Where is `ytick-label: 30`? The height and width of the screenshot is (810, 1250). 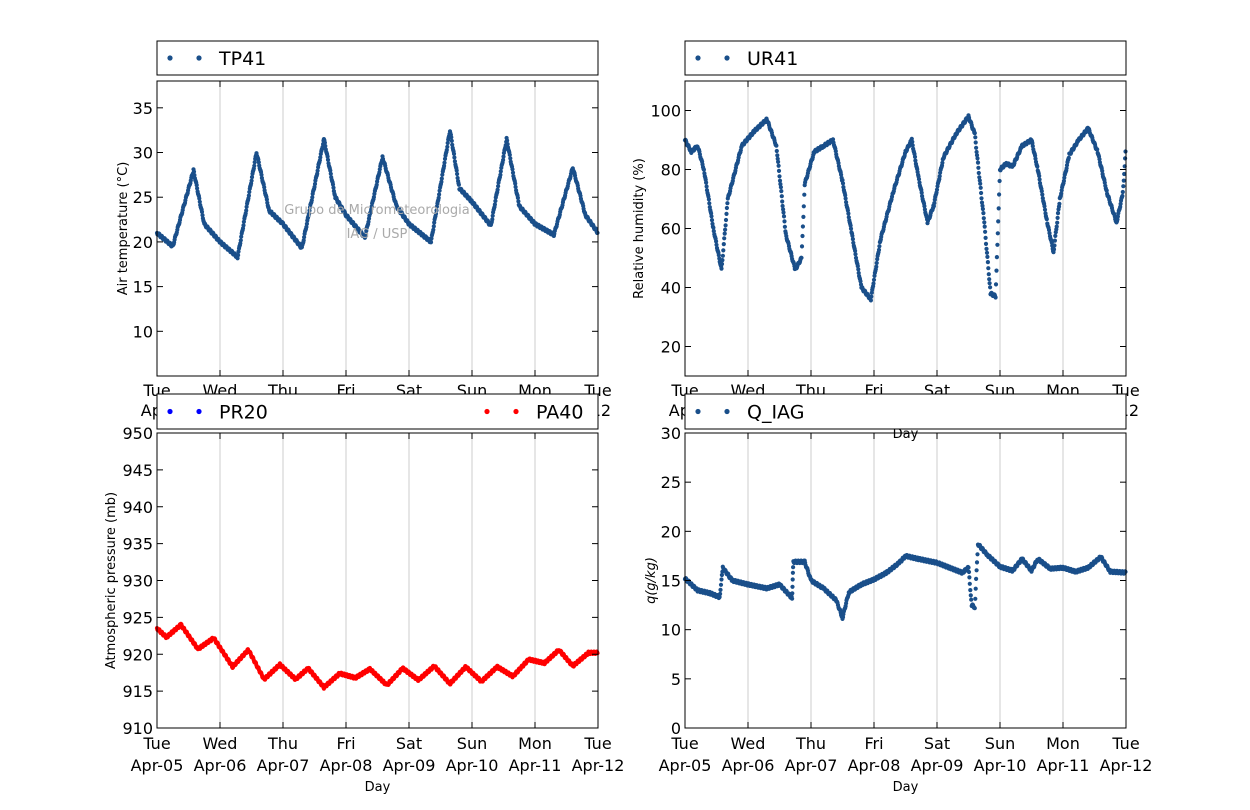
ytick-label: 30 is located at coordinates (671, 433).